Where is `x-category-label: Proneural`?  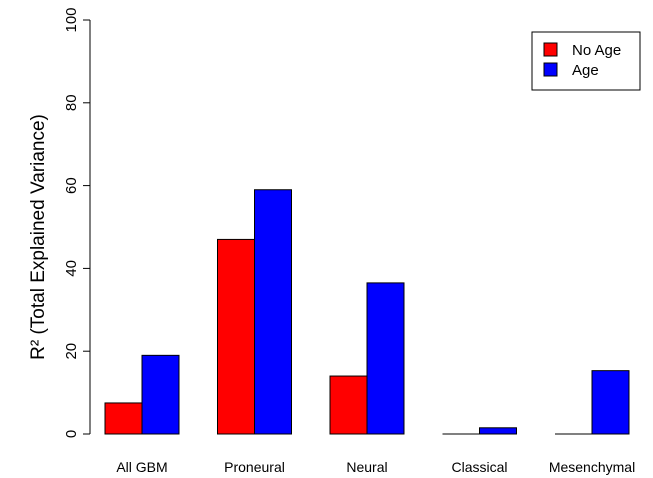 x-category-label: Proneural is located at coordinates (254, 467).